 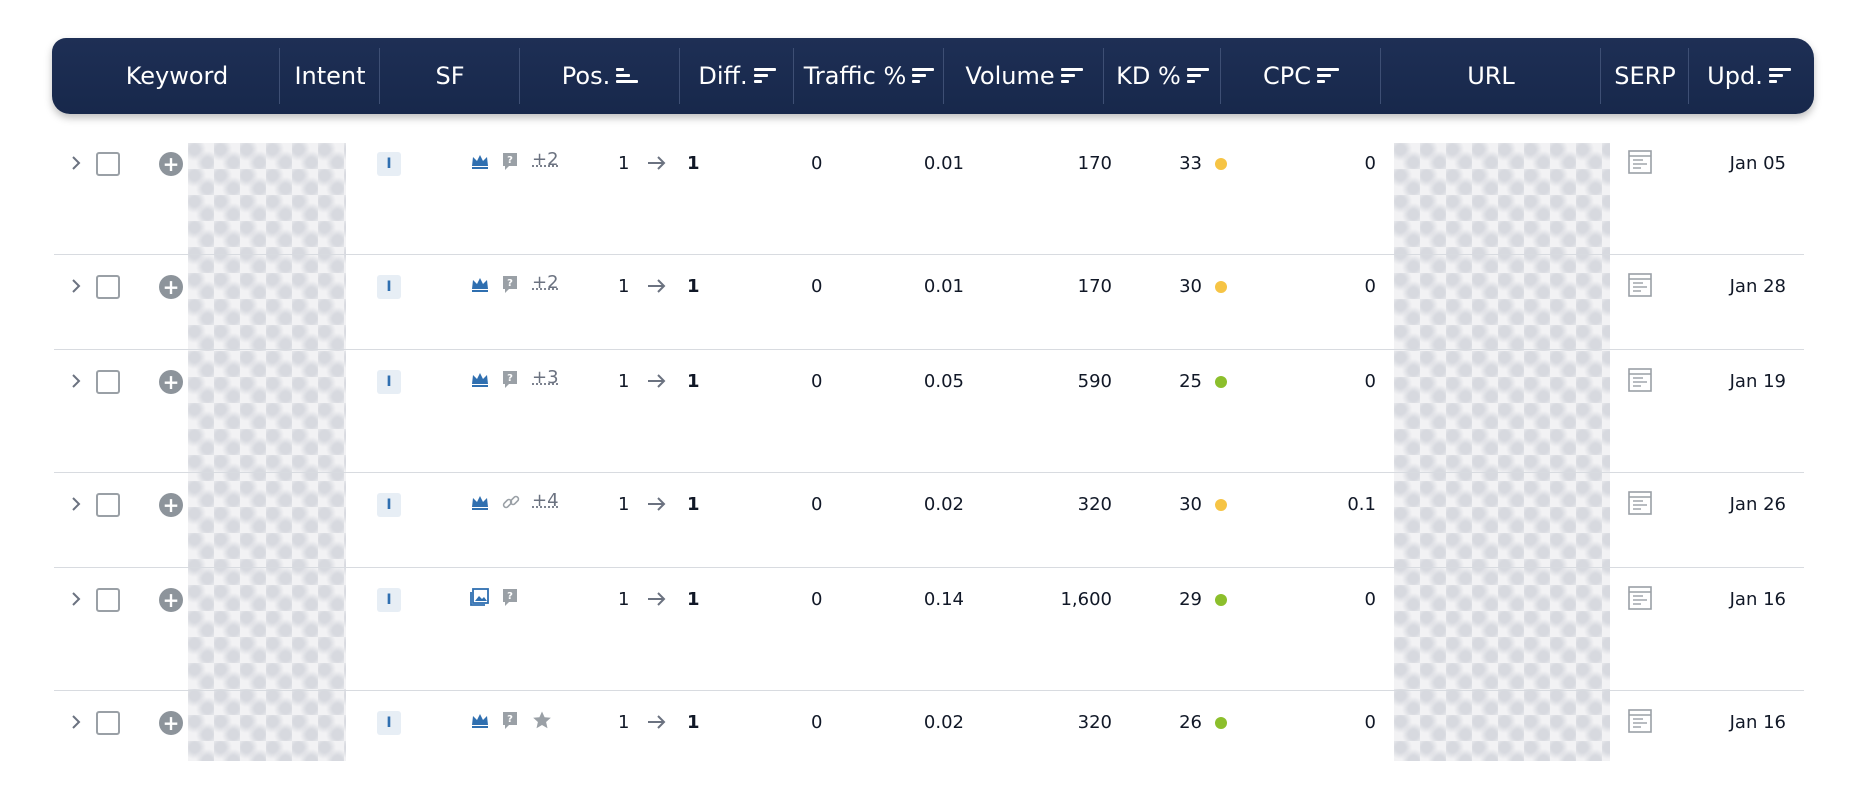 I want to click on volume-value: 170, so click(x=1094, y=286).